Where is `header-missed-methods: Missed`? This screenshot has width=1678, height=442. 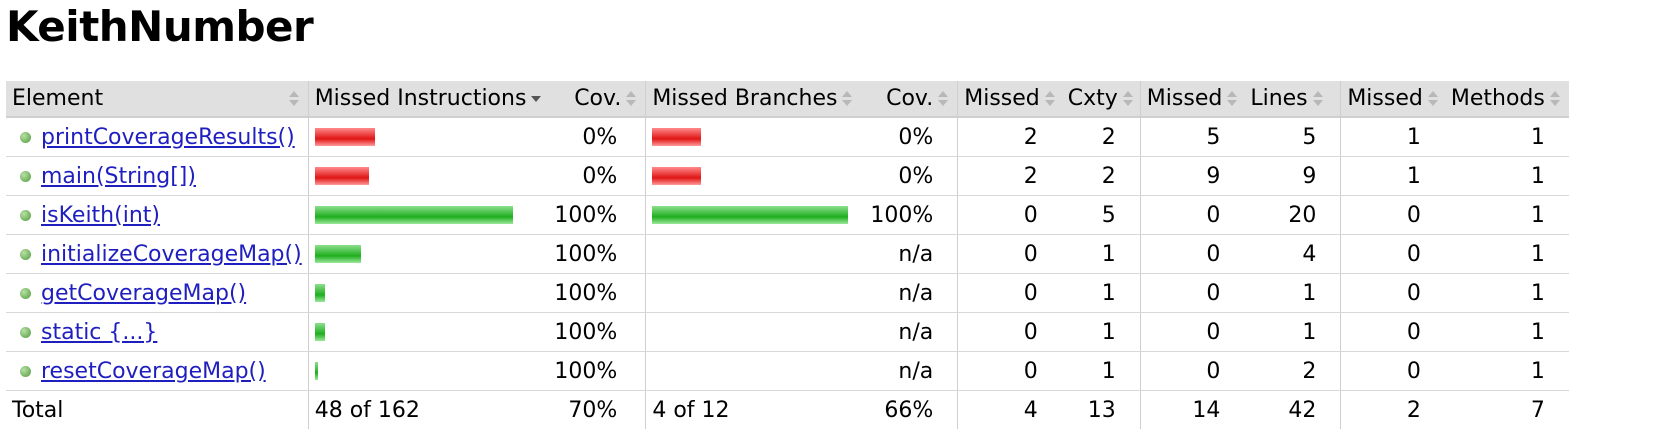
header-missed-methods: Missed is located at coordinates (1392, 99).